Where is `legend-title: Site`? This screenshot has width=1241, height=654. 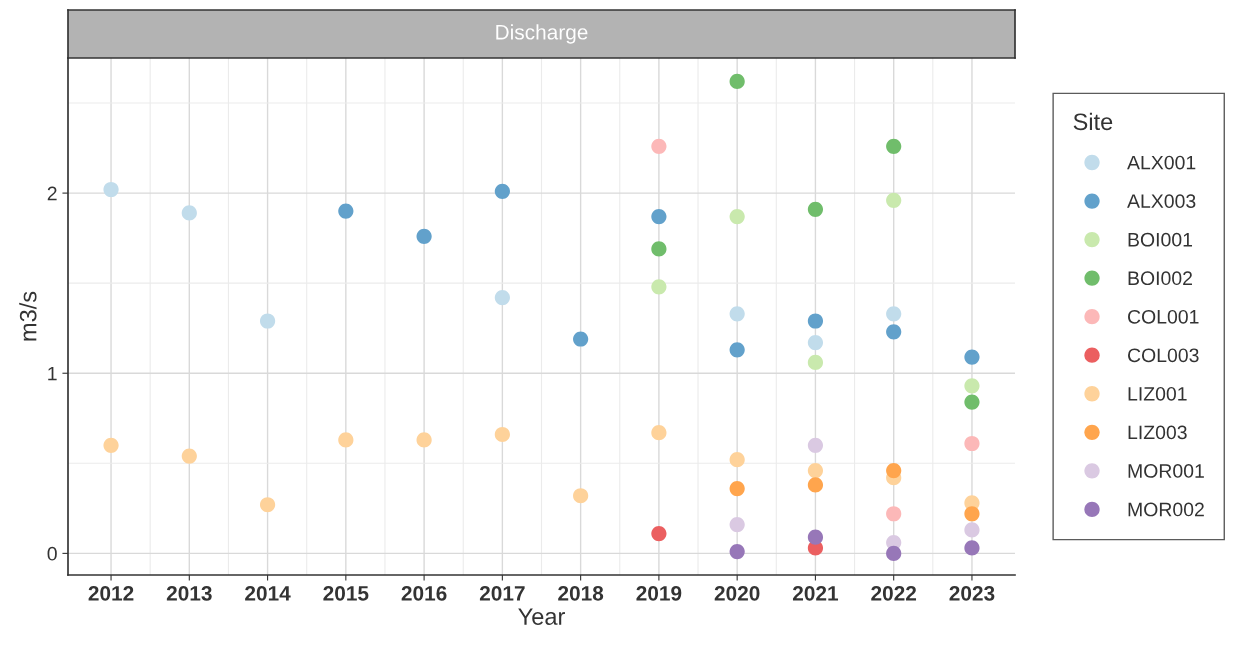 legend-title: Site is located at coordinates (1093, 121).